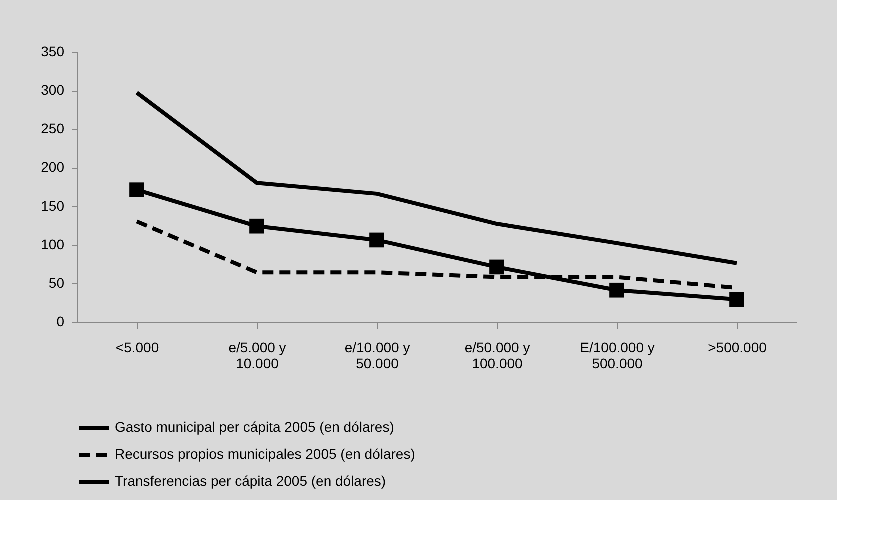 This screenshot has width=871, height=553. Describe the element at coordinates (60, 322) in the screenshot. I see `y-tick-label: 0` at that location.